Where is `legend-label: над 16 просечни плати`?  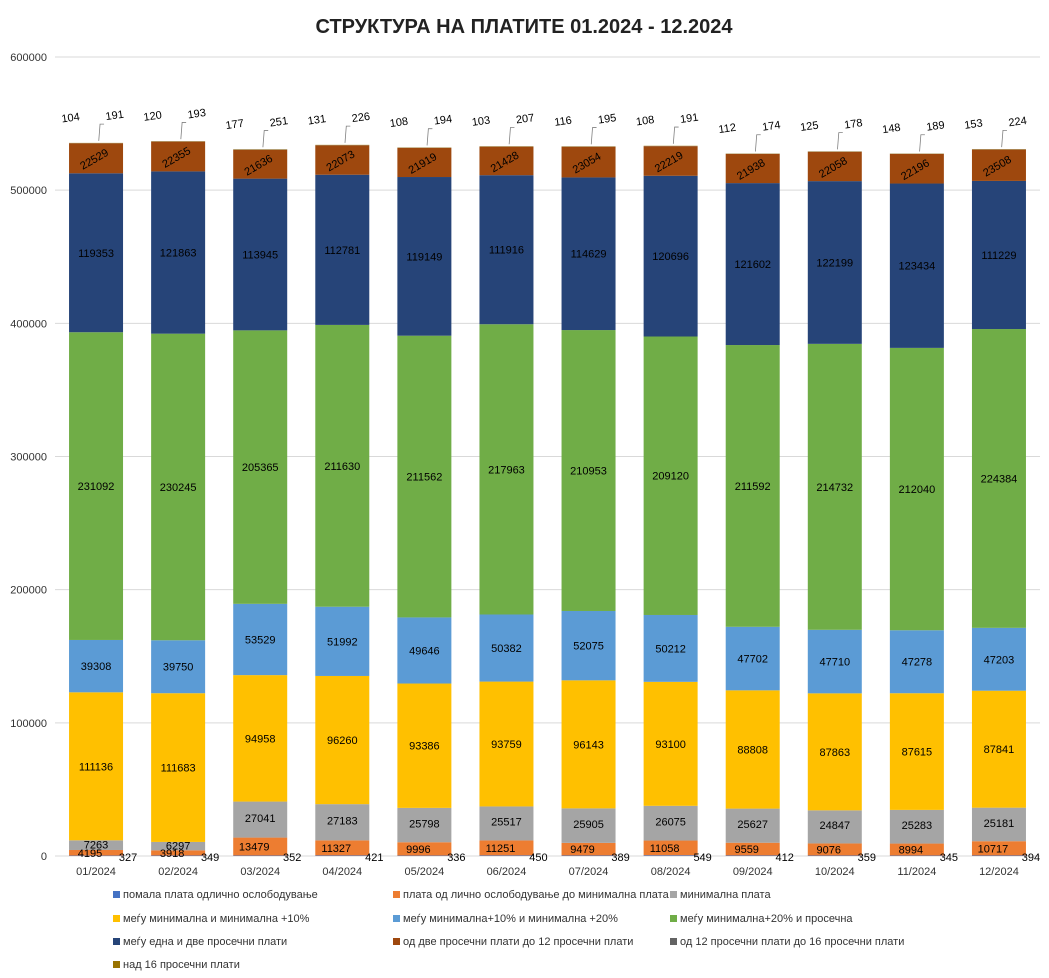 legend-label: над 16 просечни плати is located at coordinates (181, 965).